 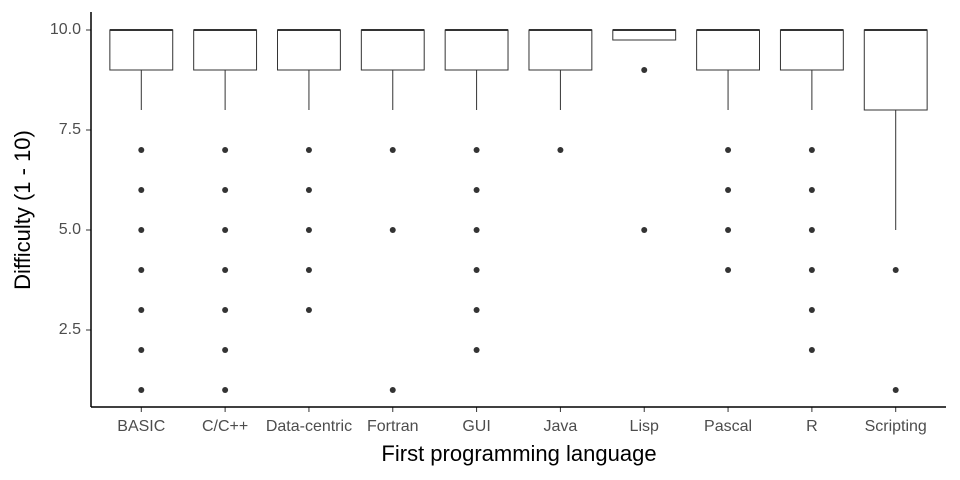 What do you see at coordinates (561, 426) in the screenshot?
I see `x-tick-label: Java` at bounding box center [561, 426].